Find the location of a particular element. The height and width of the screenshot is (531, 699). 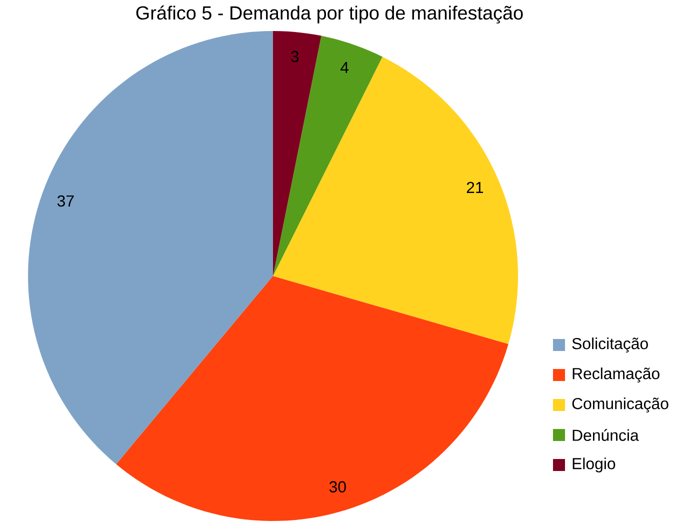

legend-label: Denúncia is located at coordinates (605, 435).